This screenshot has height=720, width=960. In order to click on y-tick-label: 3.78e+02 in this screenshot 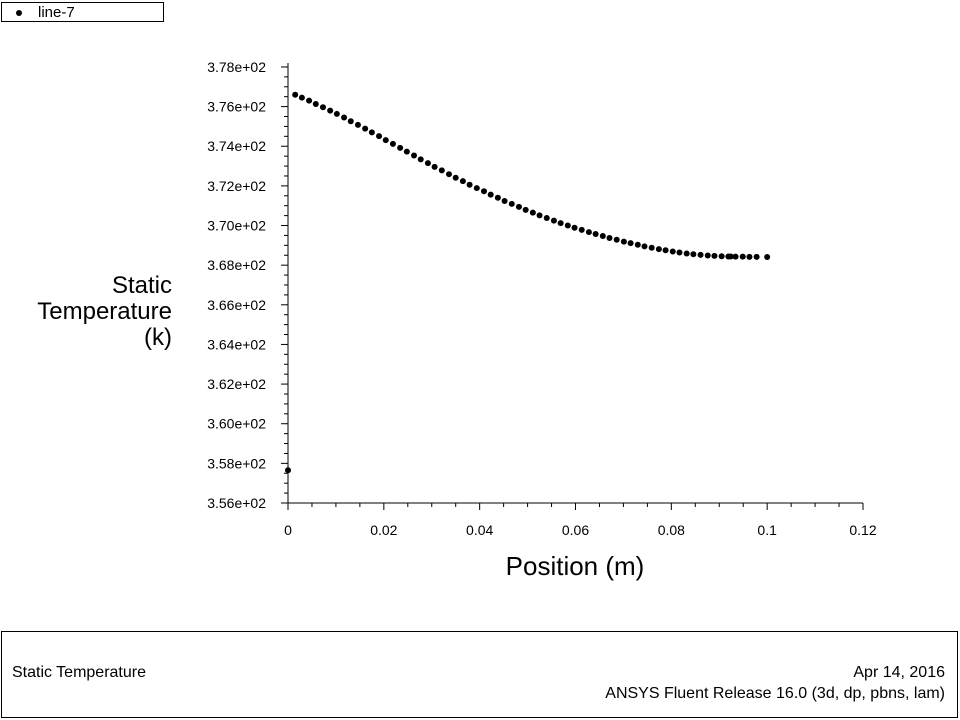, I will do `click(236, 67)`.